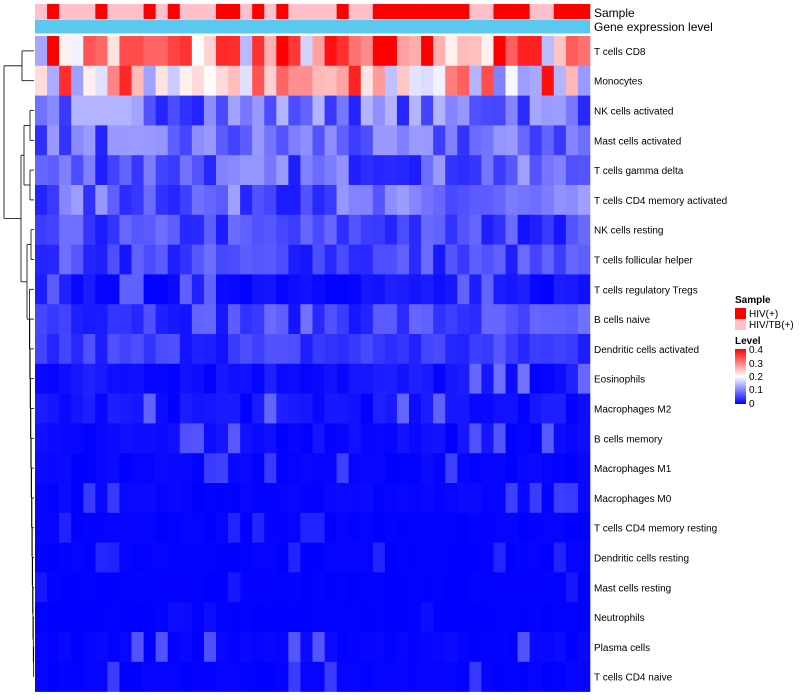 This screenshot has height=700, width=800. I want to click on sample-annotation-track, so click(313, 11).